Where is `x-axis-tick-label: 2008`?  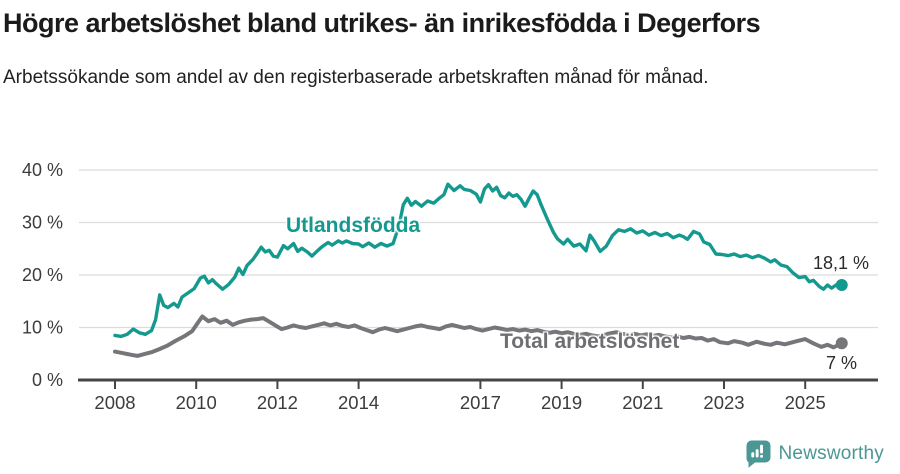 x-axis-tick-label: 2008 is located at coordinates (114, 402).